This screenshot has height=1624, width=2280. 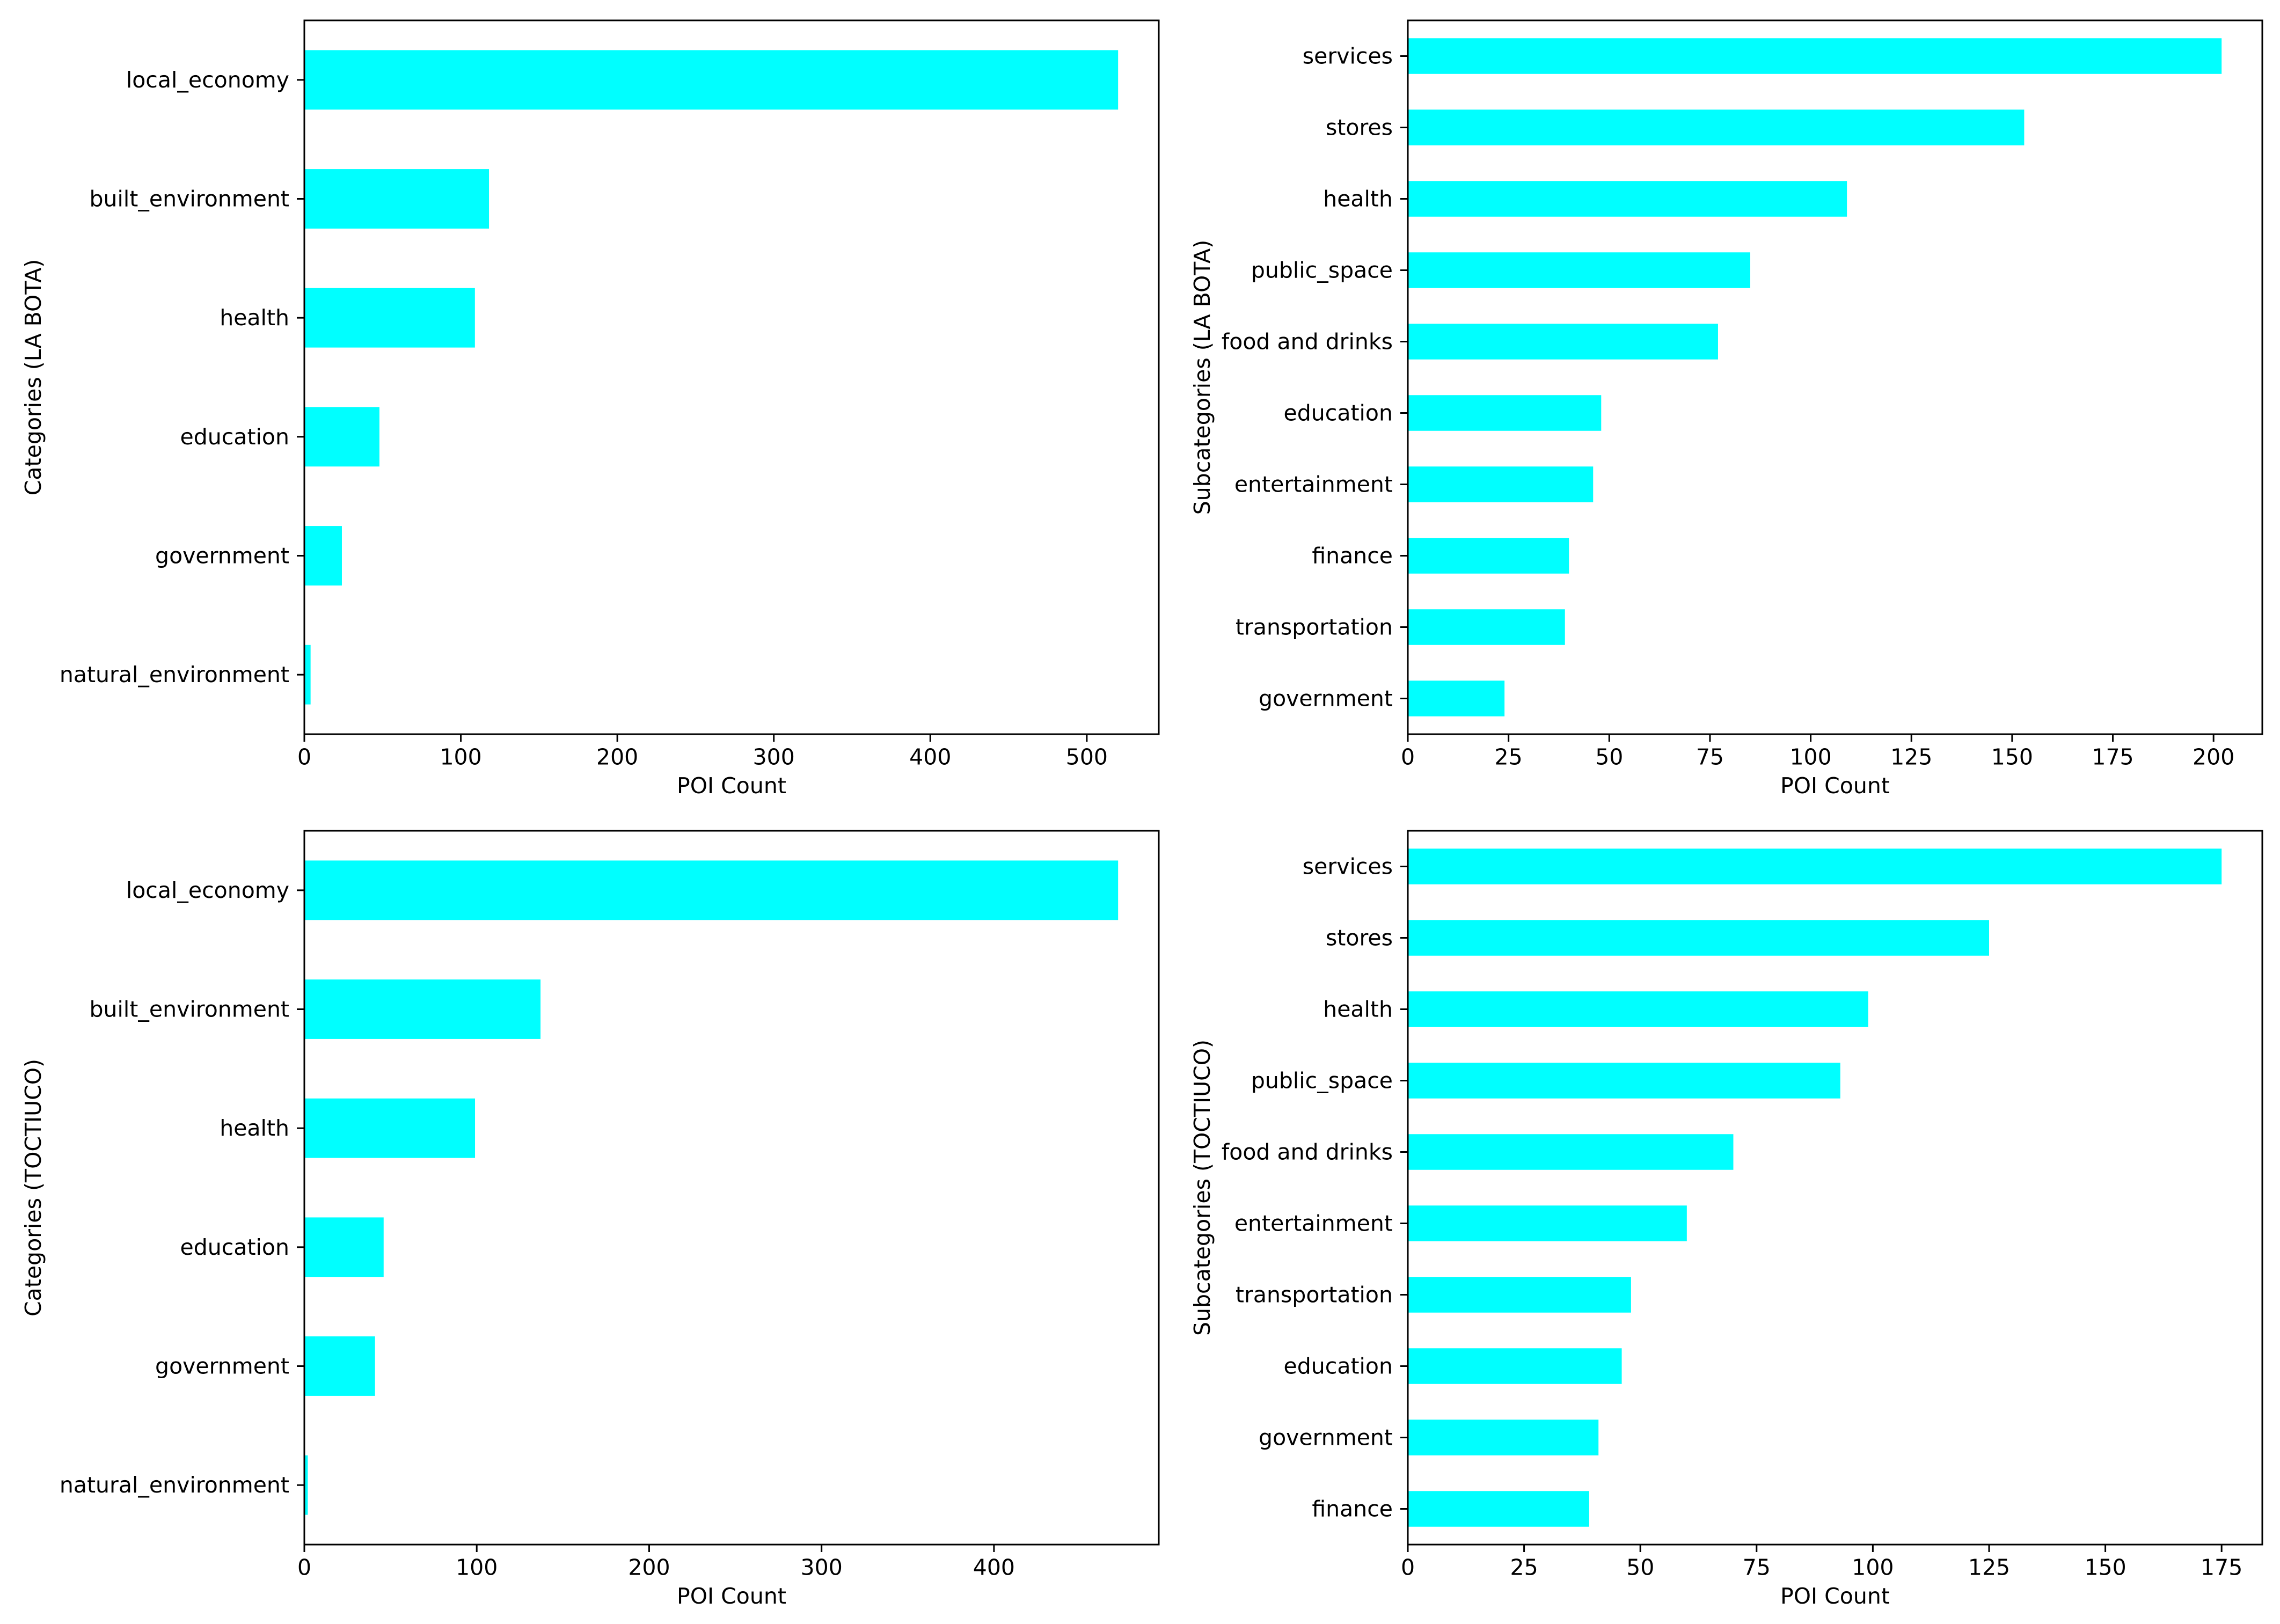 I want to click on y-axis-label: Subcategories (TOCTIUCO), so click(x=1202, y=1188).